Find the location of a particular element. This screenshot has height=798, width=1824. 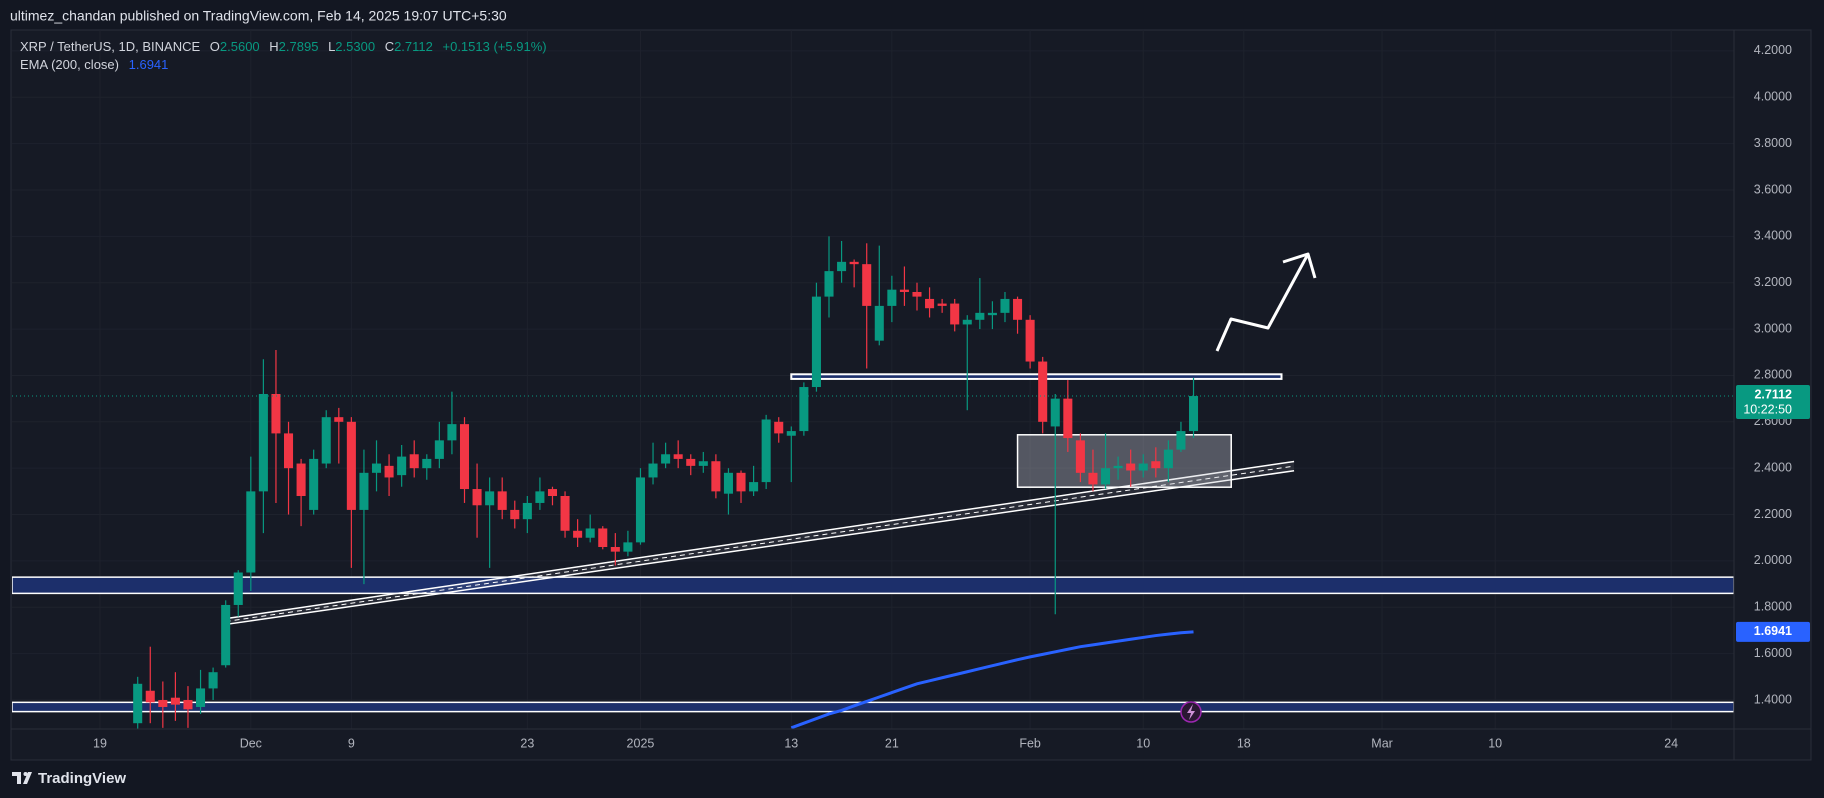

brand-name: TradingView is located at coordinates (82, 778).